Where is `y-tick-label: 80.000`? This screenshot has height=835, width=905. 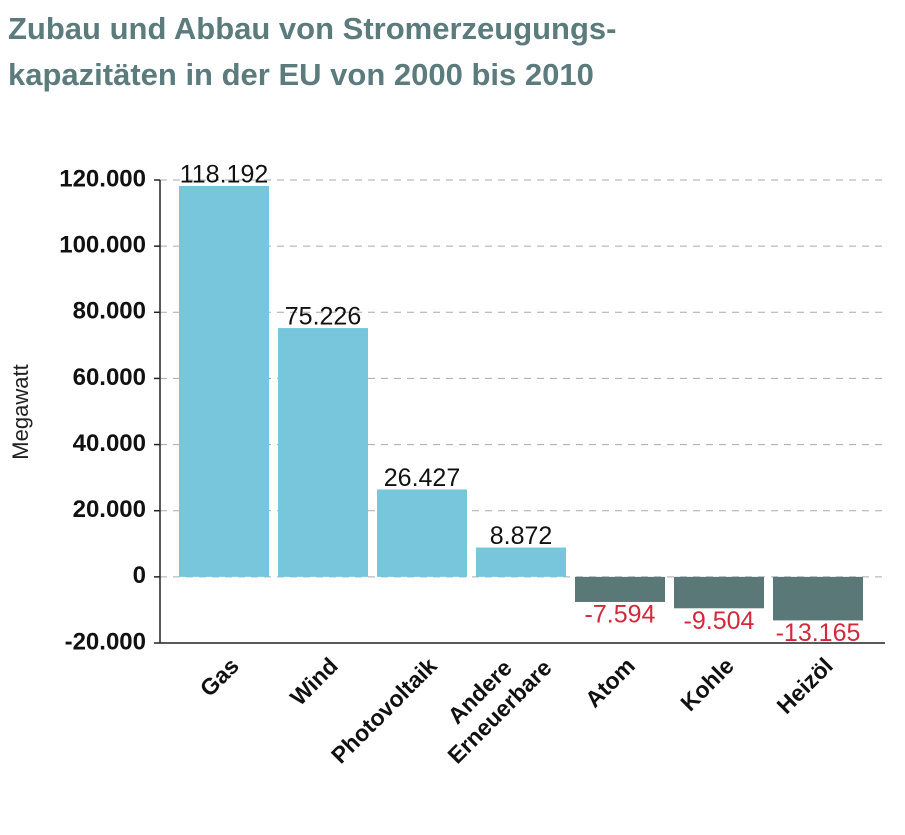 y-tick-label: 80.000 is located at coordinates (109, 311).